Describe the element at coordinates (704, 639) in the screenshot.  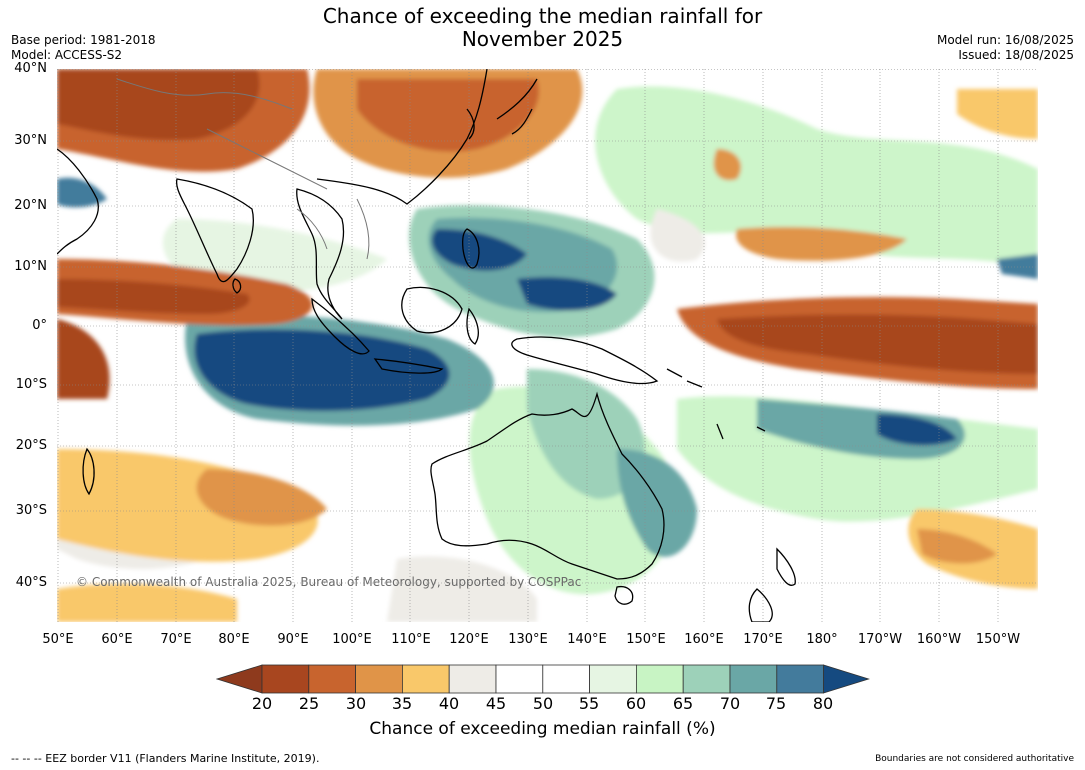
I see `lon-label-160e: 160°E` at that location.